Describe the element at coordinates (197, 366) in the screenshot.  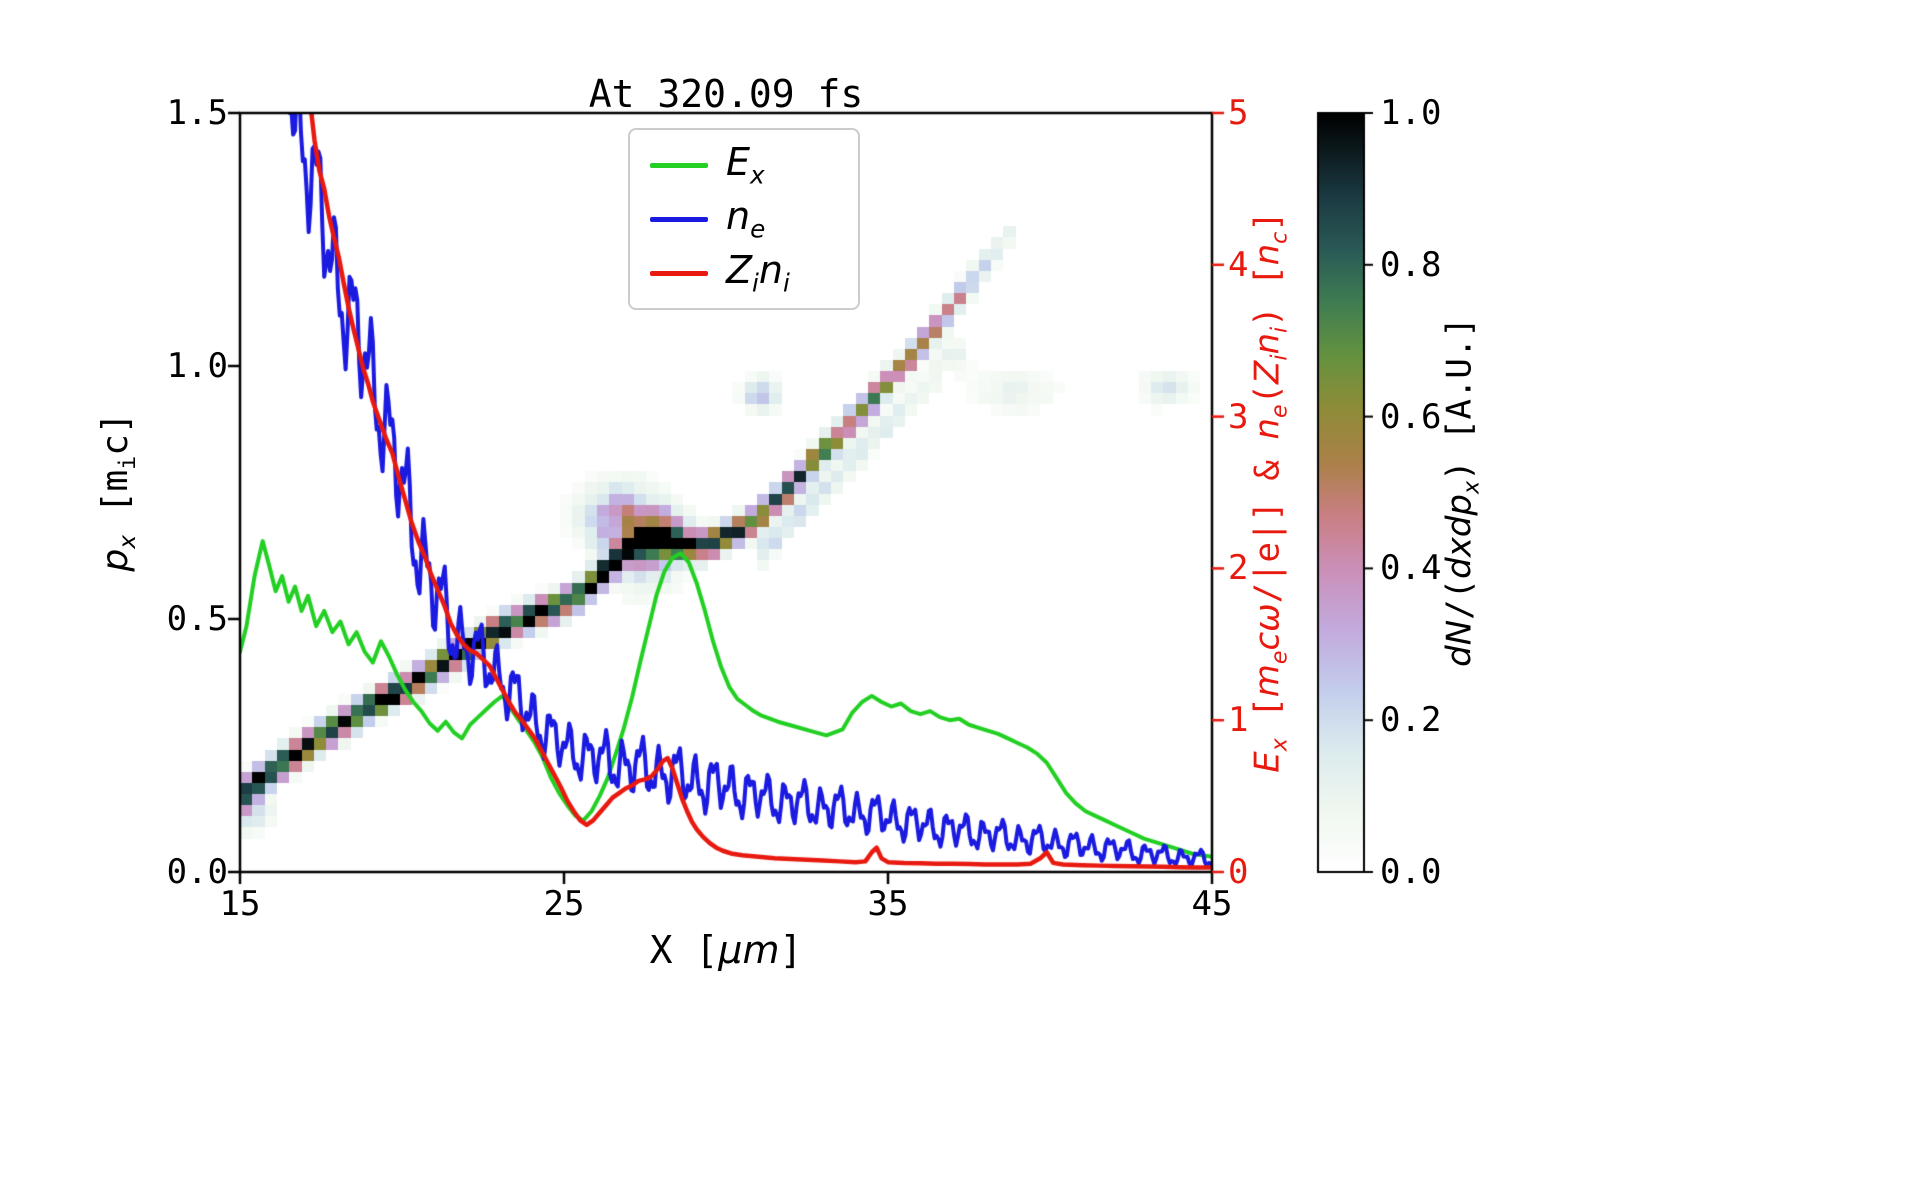
I see `y-left-tick-1.0: 1.0` at that location.